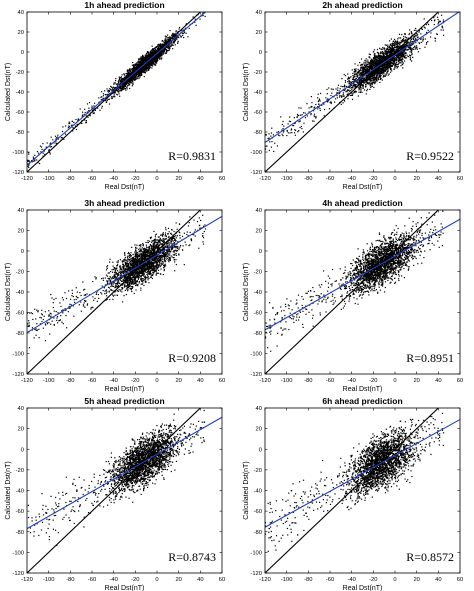 This screenshot has height=591, width=474. I want to click on y-tick-label: 20, so click(259, 33).